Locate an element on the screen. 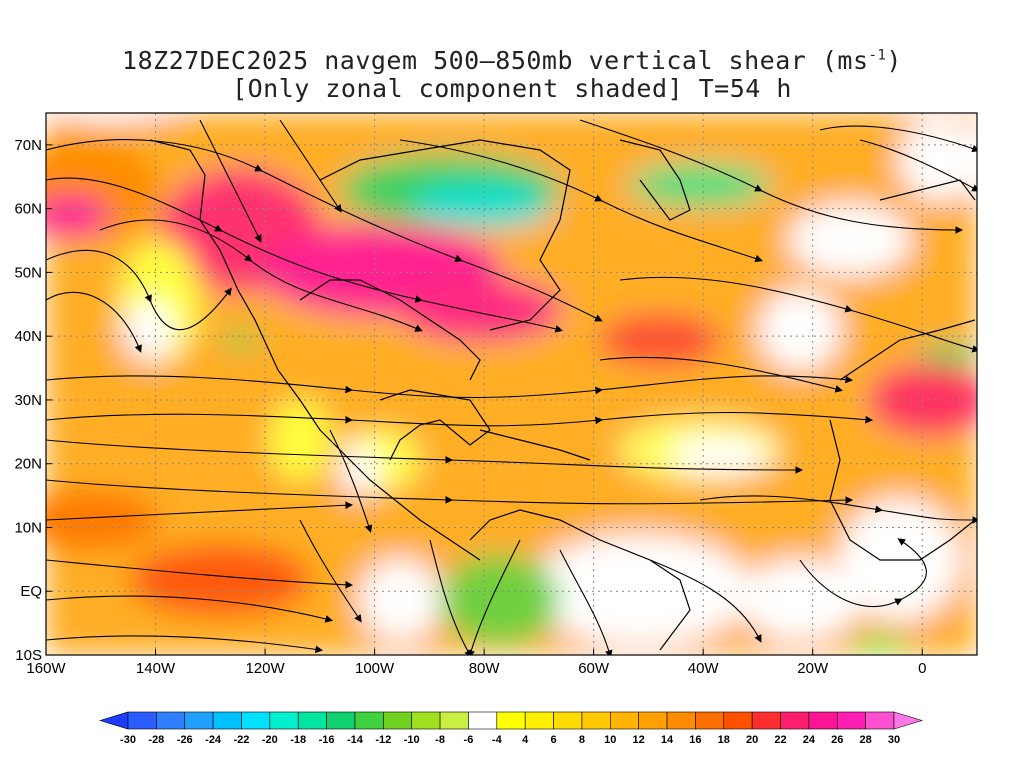 The width and height of the screenshot is (1024, 768). lon-tick-label: 160W is located at coordinates (46, 668).